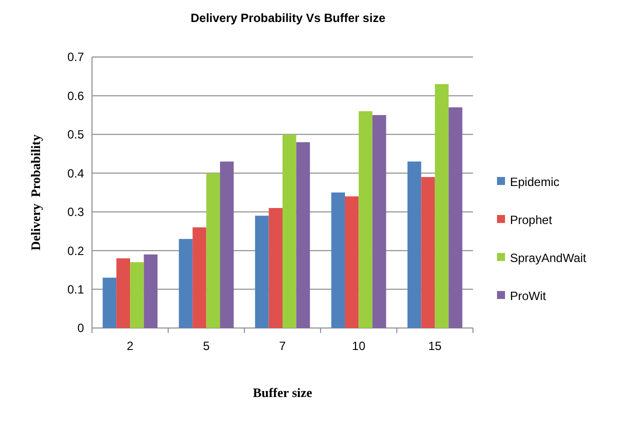 This screenshot has width=636, height=427. What do you see at coordinates (130, 346) in the screenshot?
I see `x-tick-label: 2` at bounding box center [130, 346].